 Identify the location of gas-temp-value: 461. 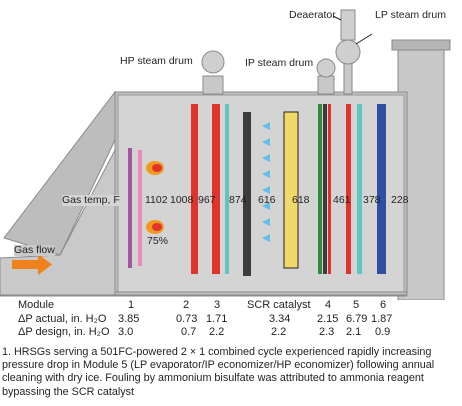
(342, 200).